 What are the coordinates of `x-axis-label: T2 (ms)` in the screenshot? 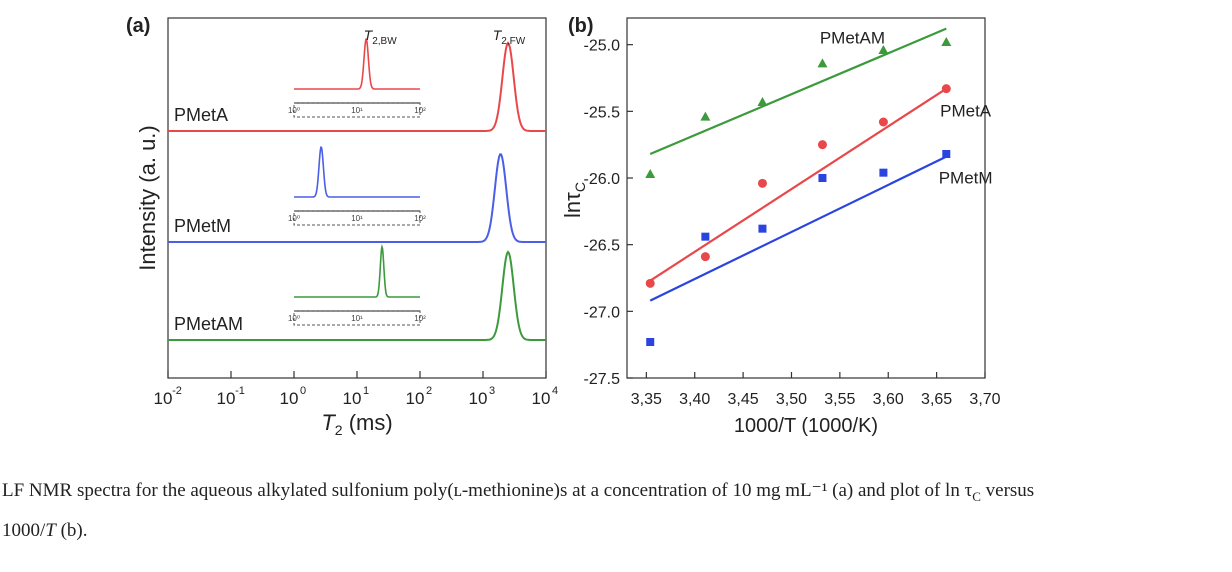 It's located at (356, 424).